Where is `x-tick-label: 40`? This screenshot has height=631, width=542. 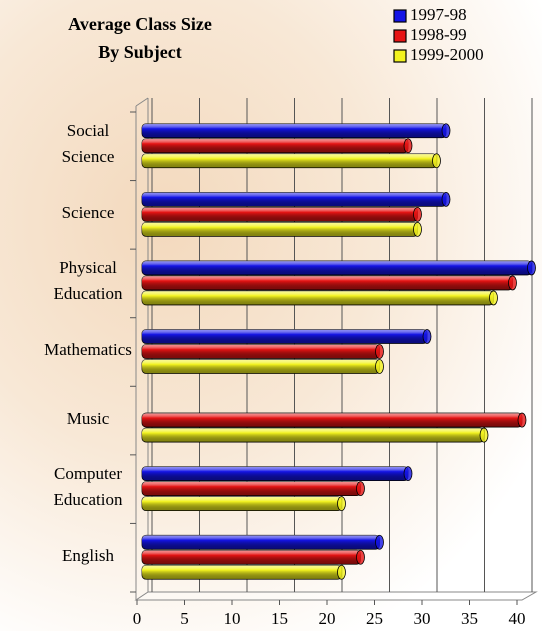
x-tick-label: 40 is located at coordinates (517, 618).